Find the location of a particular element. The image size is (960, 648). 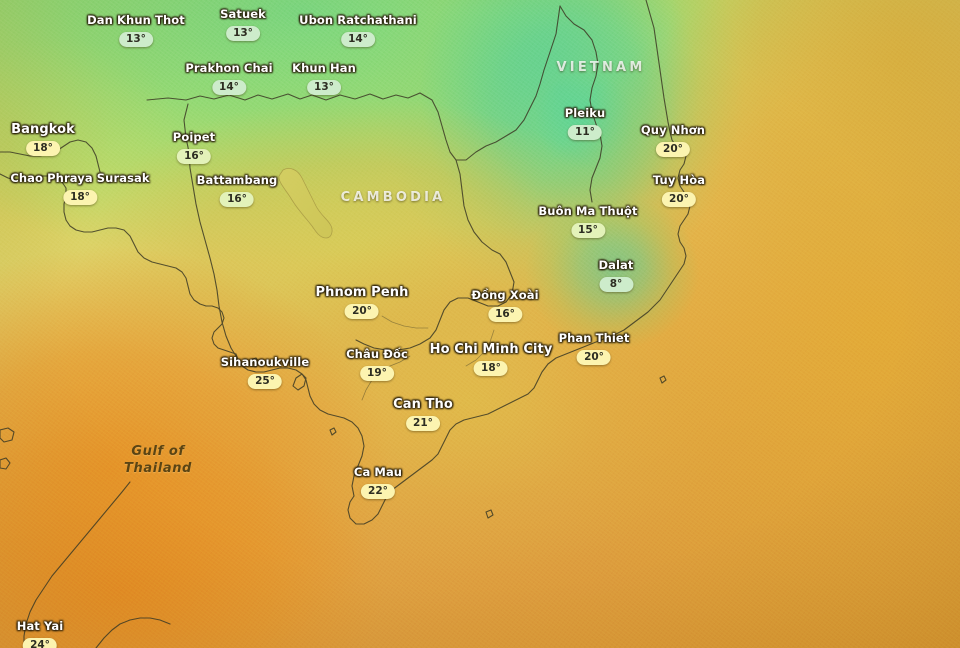

city-marker-pleiku: Pleiku 11° is located at coordinates (585, 123).